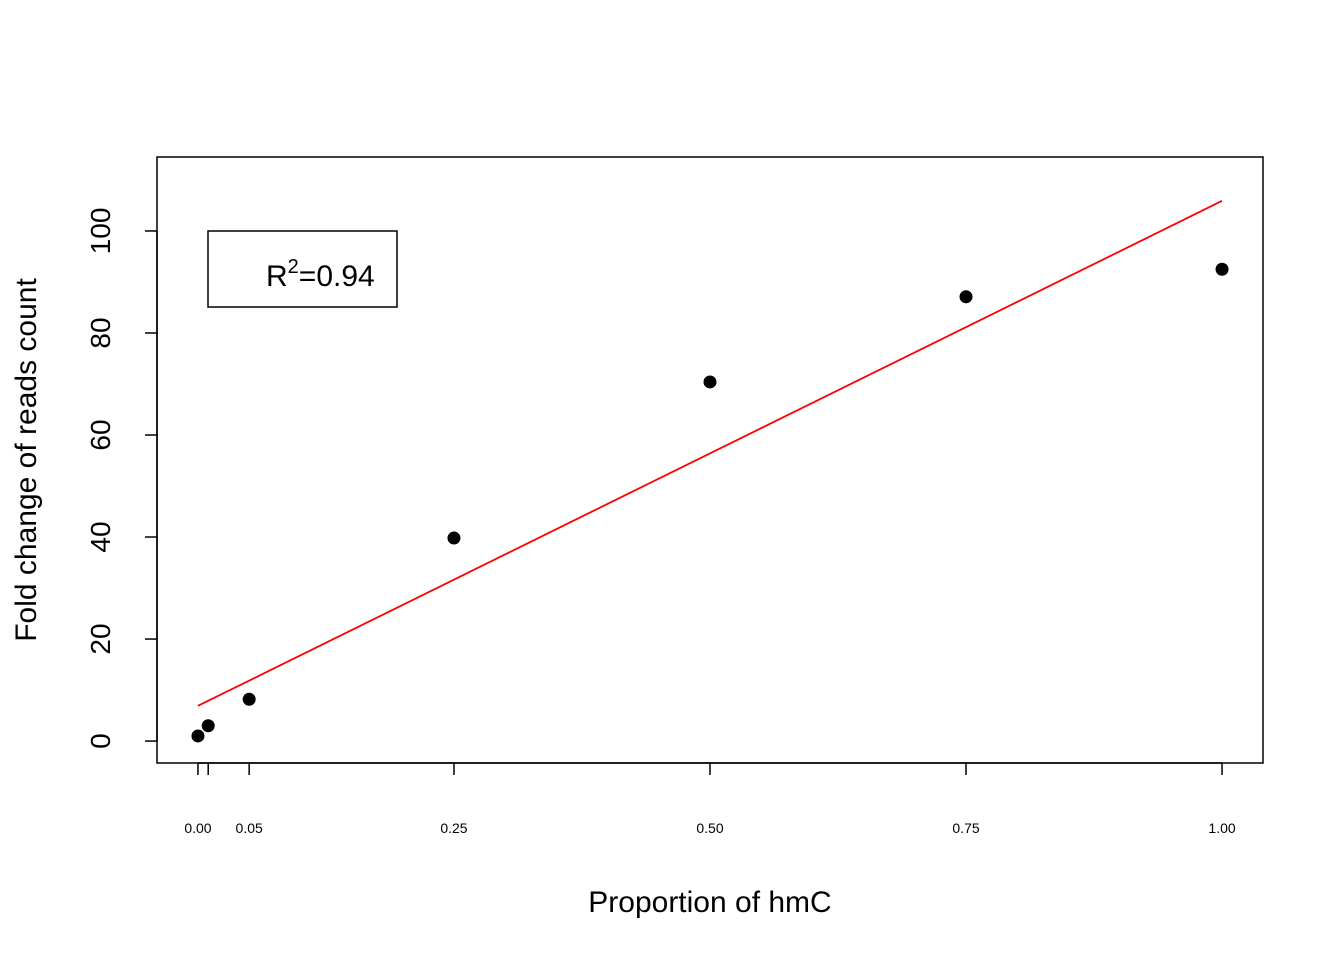 Image resolution: width=1344 pixels, height=960 pixels. What do you see at coordinates (1221, 828) in the screenshot?
I see `x-tick-label: 1.00` at bounding box center [1221, 828].